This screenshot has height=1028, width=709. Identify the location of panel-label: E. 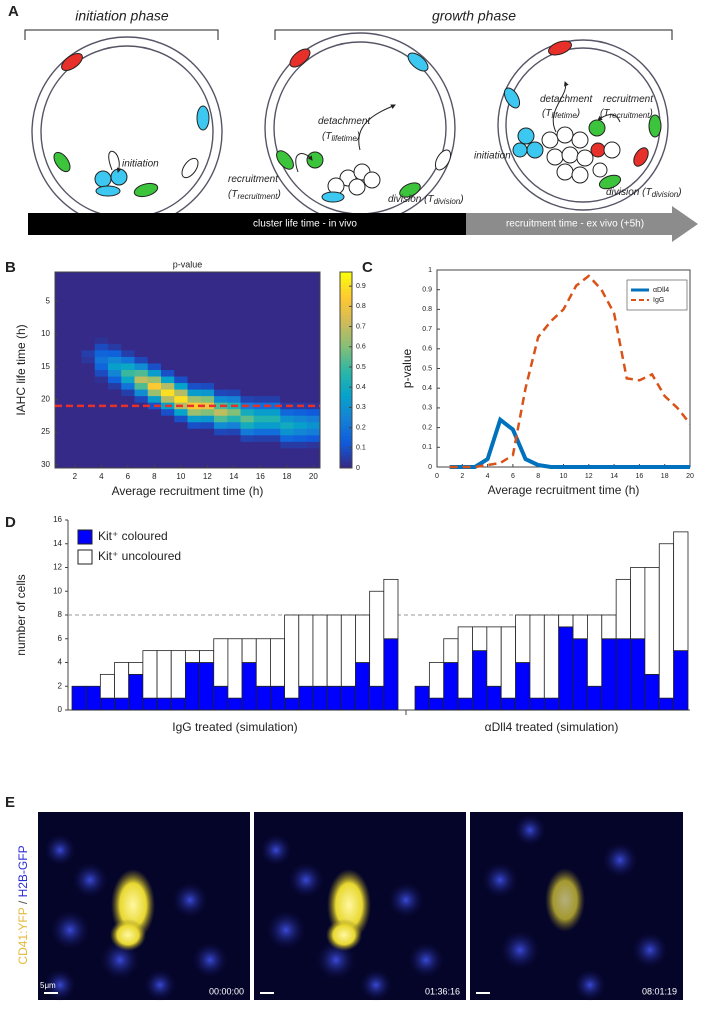
(10, 802).